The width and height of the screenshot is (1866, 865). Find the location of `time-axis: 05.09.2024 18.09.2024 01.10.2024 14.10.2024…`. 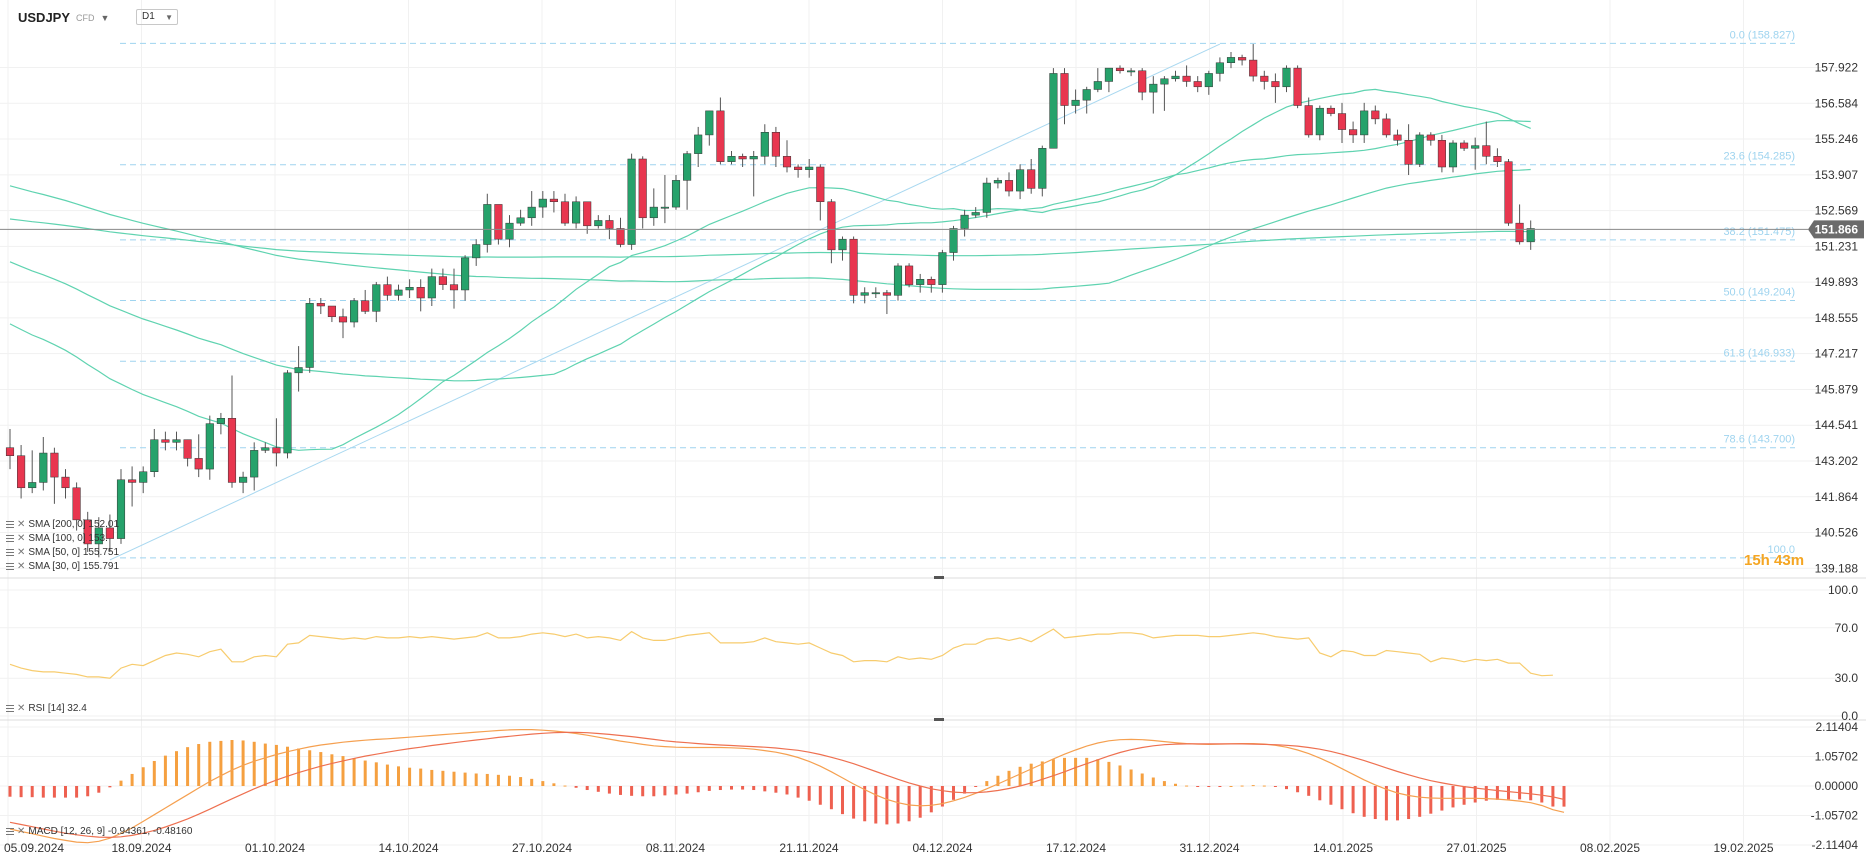

time-axis: 05.09.2024 18.09.2024 01.10.2024 14.10.2024… is located at coordinates (889, 848).